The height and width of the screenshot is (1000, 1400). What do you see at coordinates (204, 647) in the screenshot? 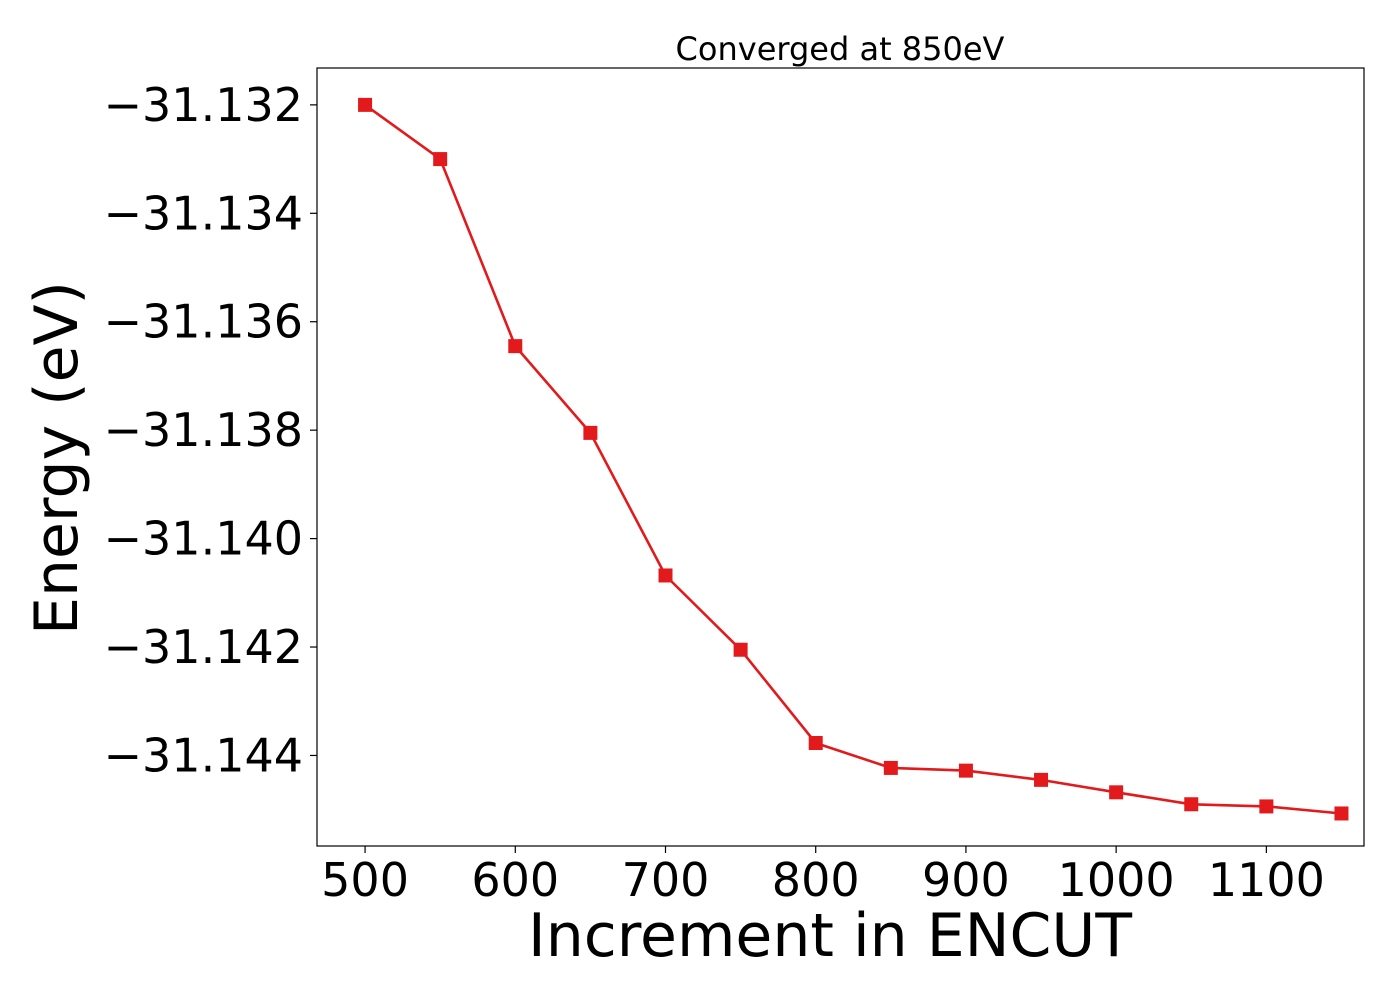
I see `y-tick-label: −31.142` at bounding box center [204, 647].